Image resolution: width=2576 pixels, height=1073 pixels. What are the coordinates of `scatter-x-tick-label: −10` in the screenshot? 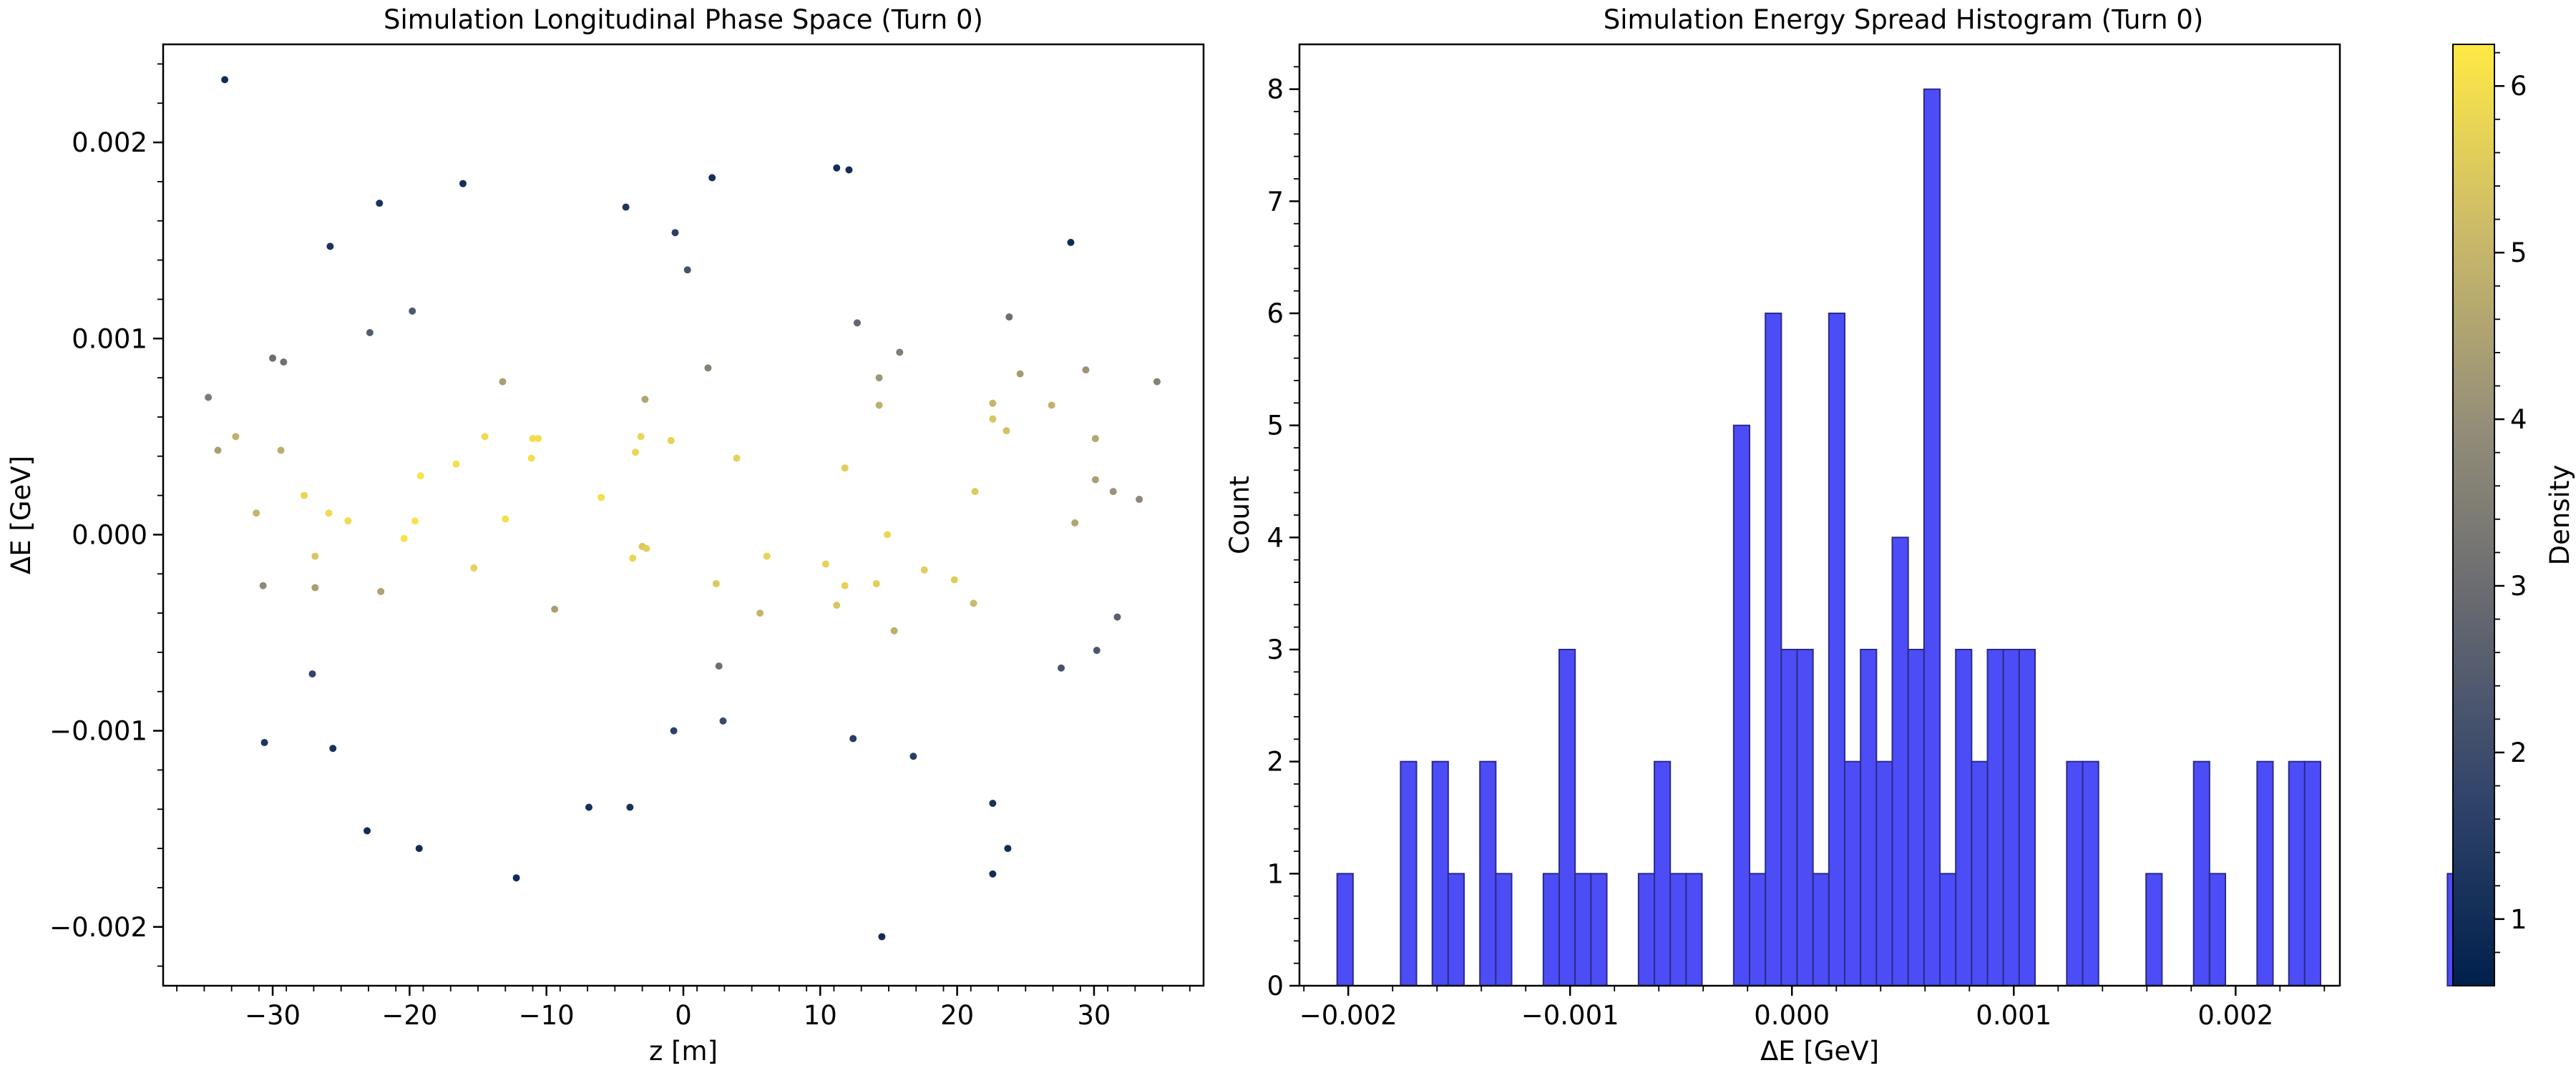 It's located at (547, 1015).